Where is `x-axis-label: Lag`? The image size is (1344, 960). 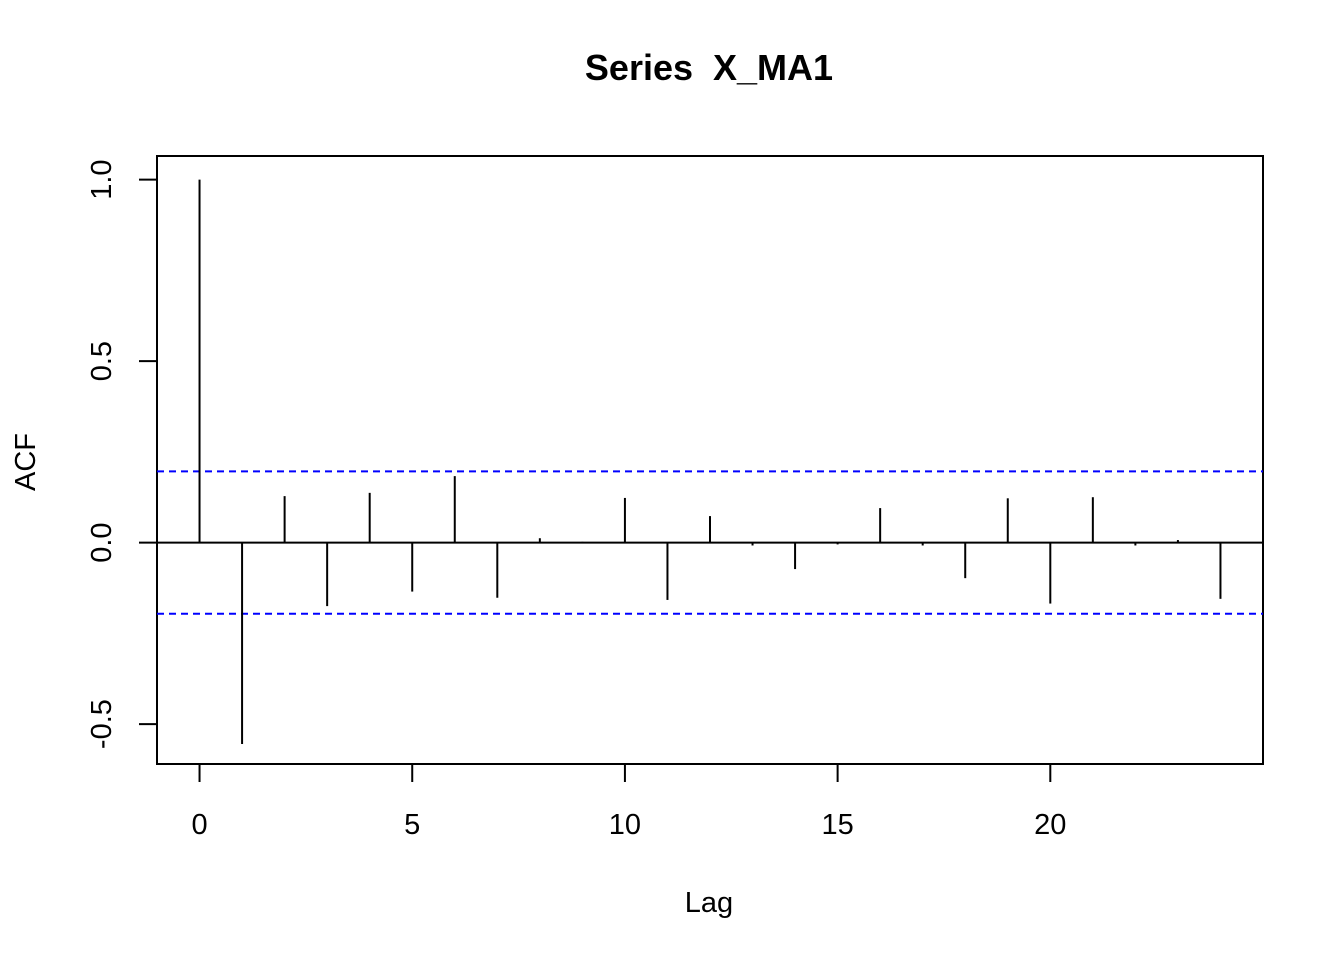 x-axis-label: Lag is located at coordinates (709, 903).